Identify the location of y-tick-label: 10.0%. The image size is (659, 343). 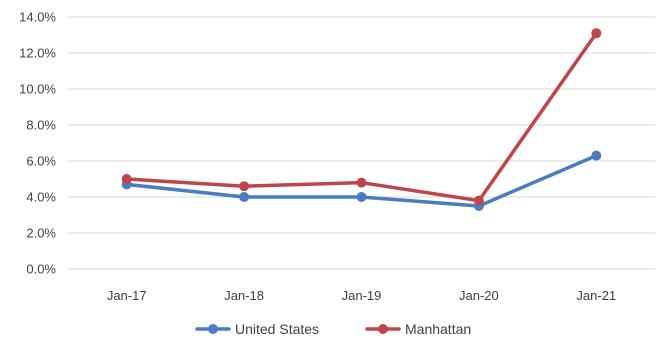
(37, 89).